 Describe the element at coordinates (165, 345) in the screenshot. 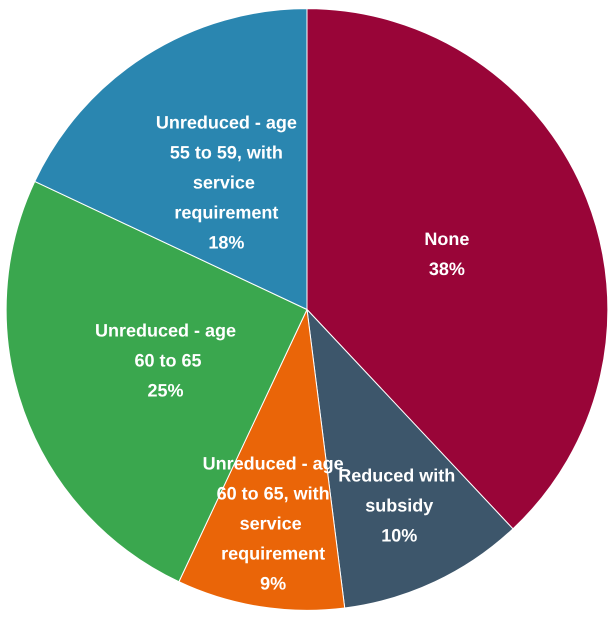

I see `slice-label: Unreduced - age 60 to 65` at that location.